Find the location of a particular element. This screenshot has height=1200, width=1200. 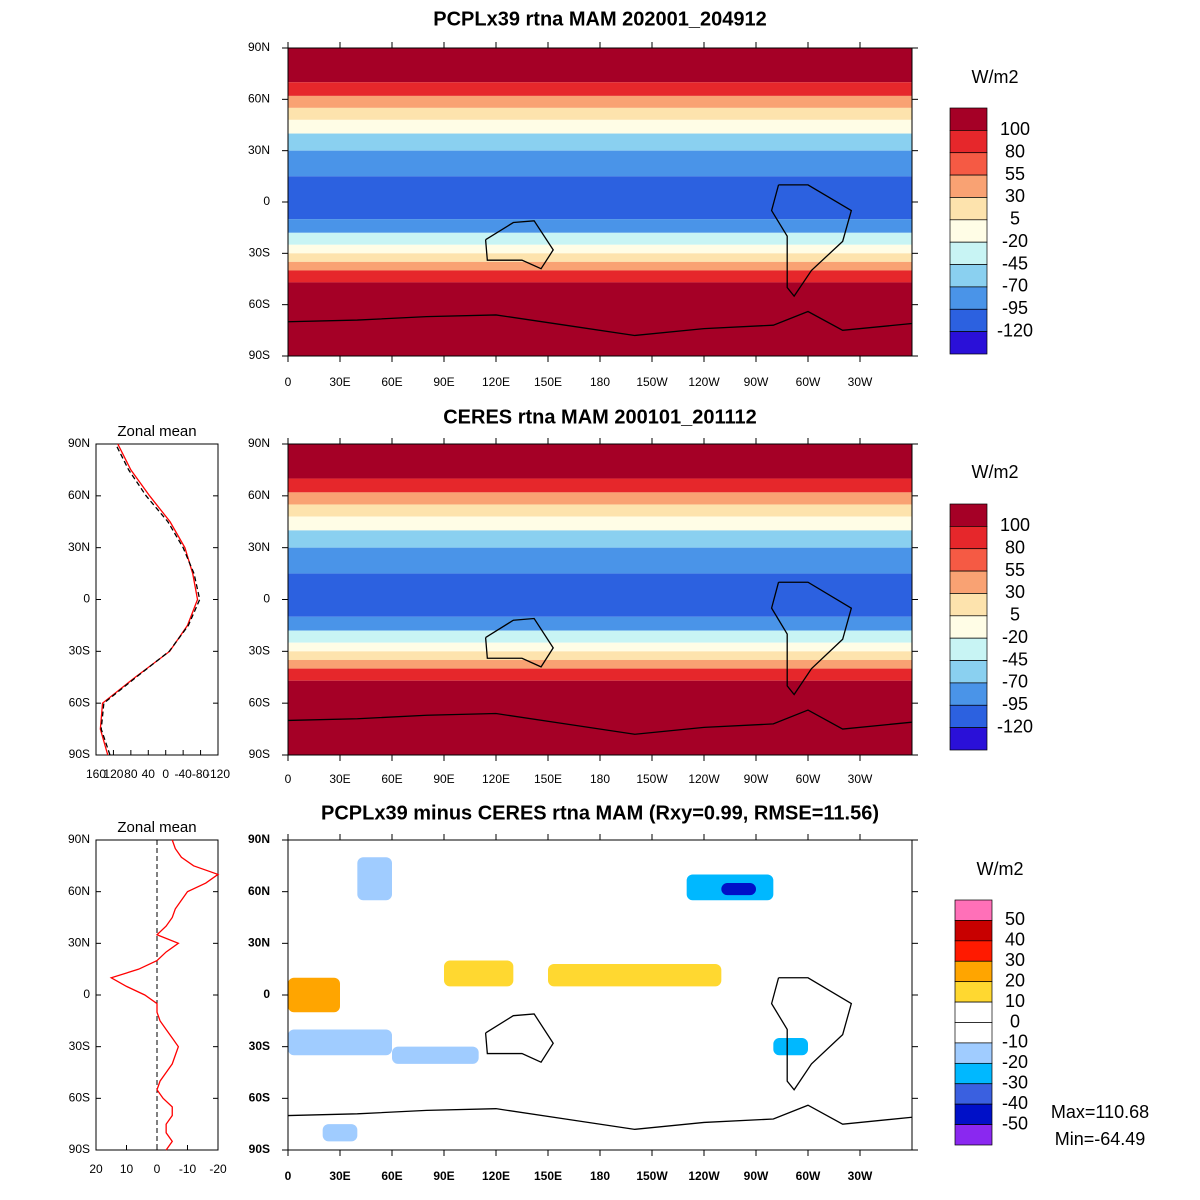

colorbar-label: 55 is located at coordinates (1015, 570).